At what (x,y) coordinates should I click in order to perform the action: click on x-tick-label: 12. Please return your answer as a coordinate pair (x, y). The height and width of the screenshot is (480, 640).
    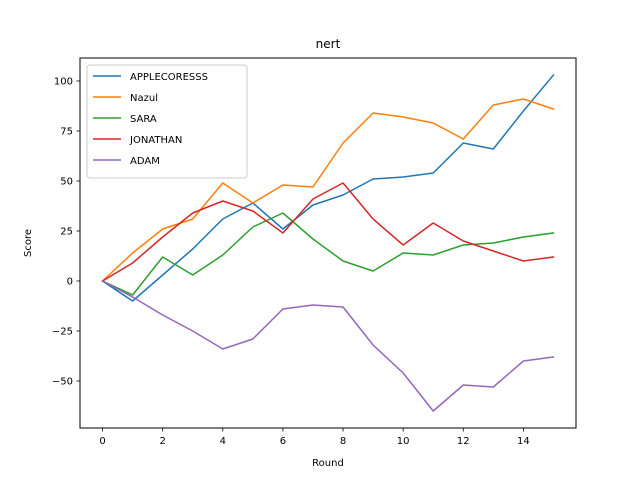
    Looking at the image, I should click on (463, 441).